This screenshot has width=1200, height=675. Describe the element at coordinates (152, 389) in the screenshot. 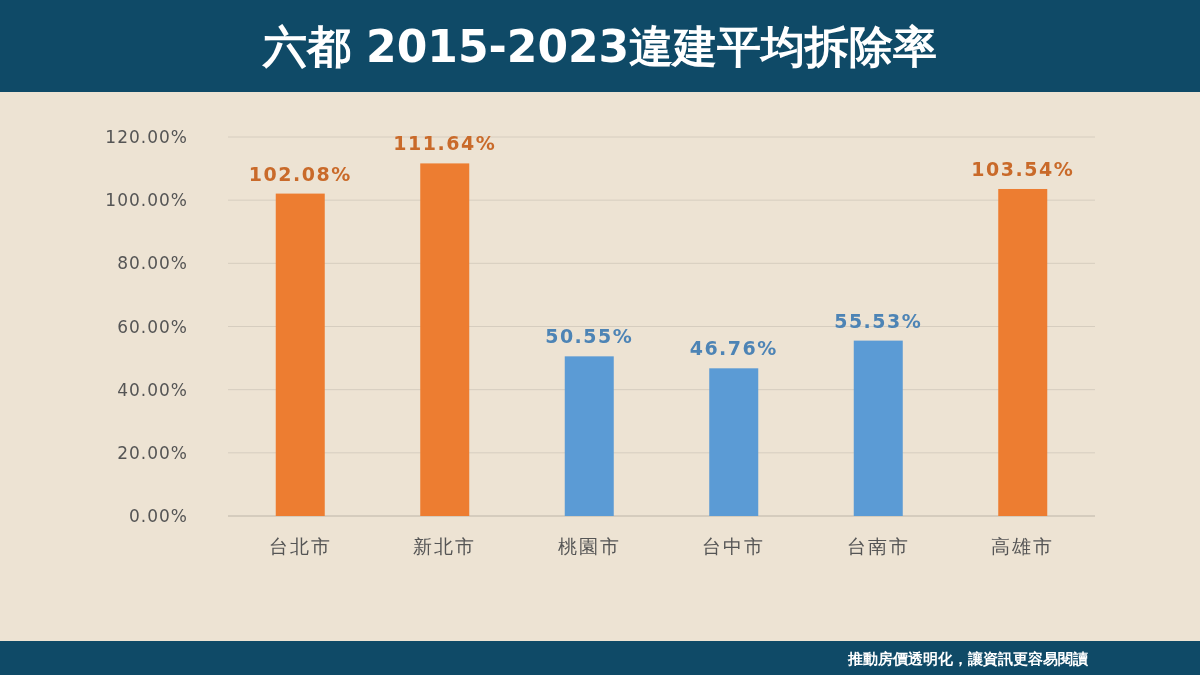

I see `y-tick-label: 40.00%` at that location.